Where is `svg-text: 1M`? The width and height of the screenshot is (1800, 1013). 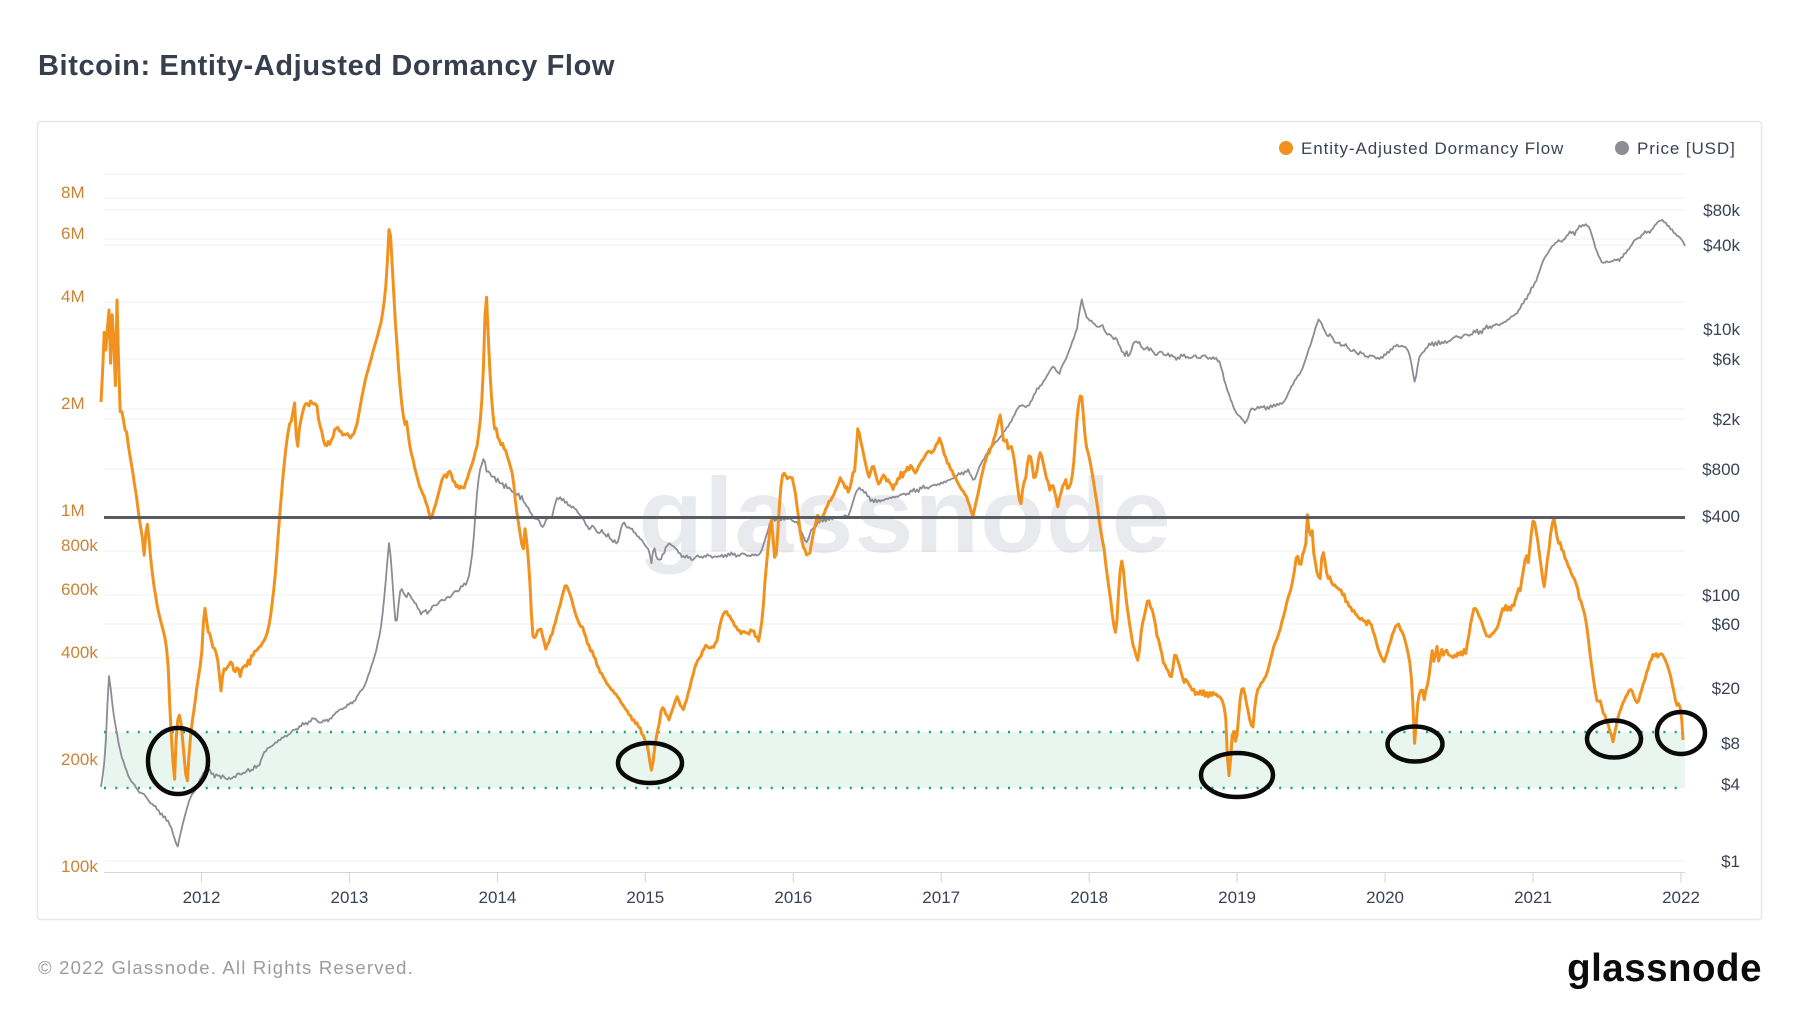
svg-text: 1M is located at coordinates (73, 510).